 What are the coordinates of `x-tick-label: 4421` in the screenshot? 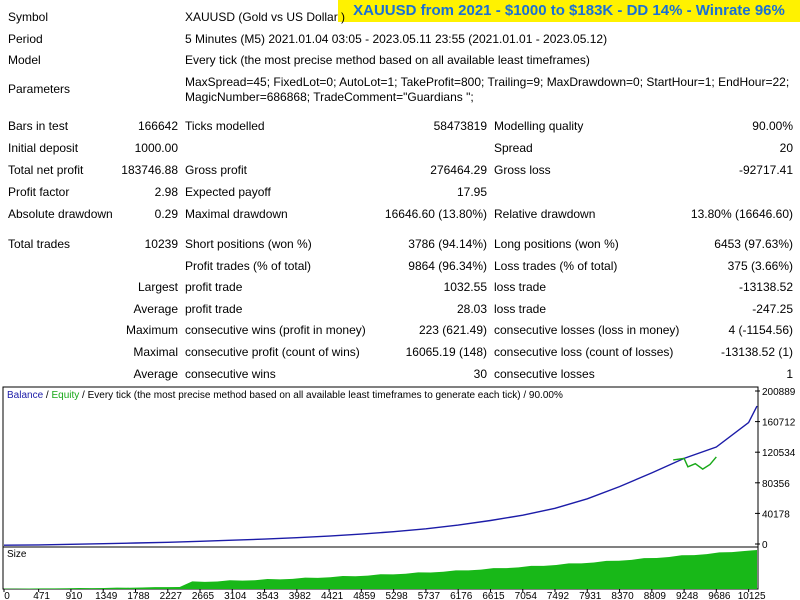 It's located at (332, 595).